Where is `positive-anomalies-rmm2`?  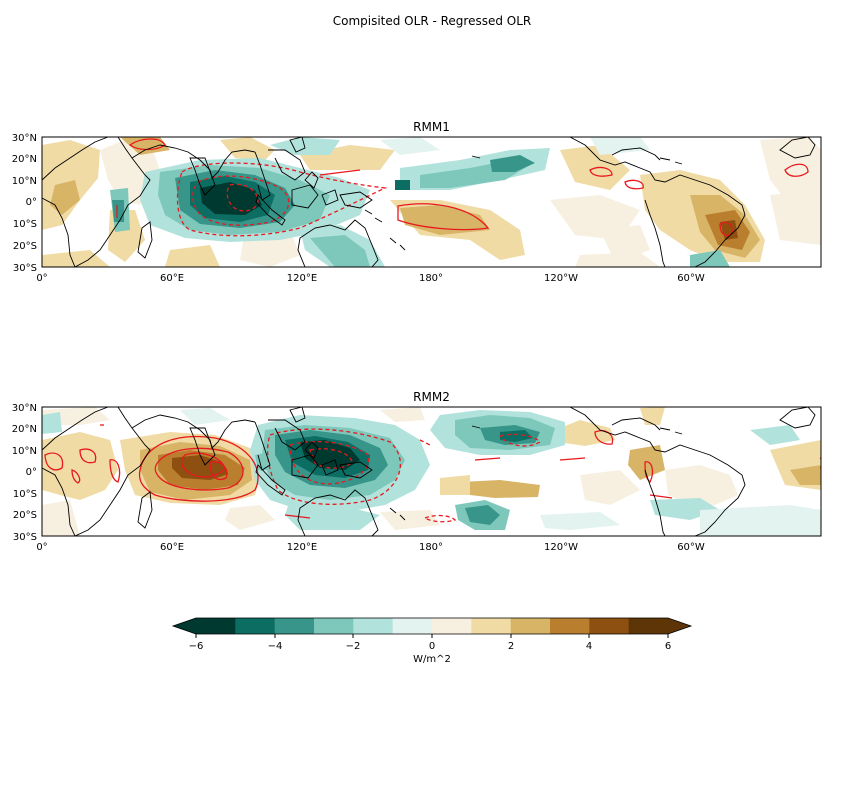 positive-anomalies-rmm2 is located at coordinates (431, 471).